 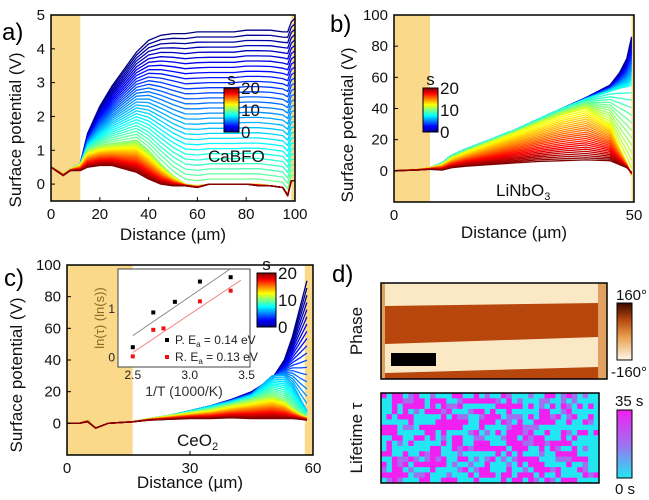 I want to click on inset-xlabel: 1/T (1000/K), so click(x=184, y=391).